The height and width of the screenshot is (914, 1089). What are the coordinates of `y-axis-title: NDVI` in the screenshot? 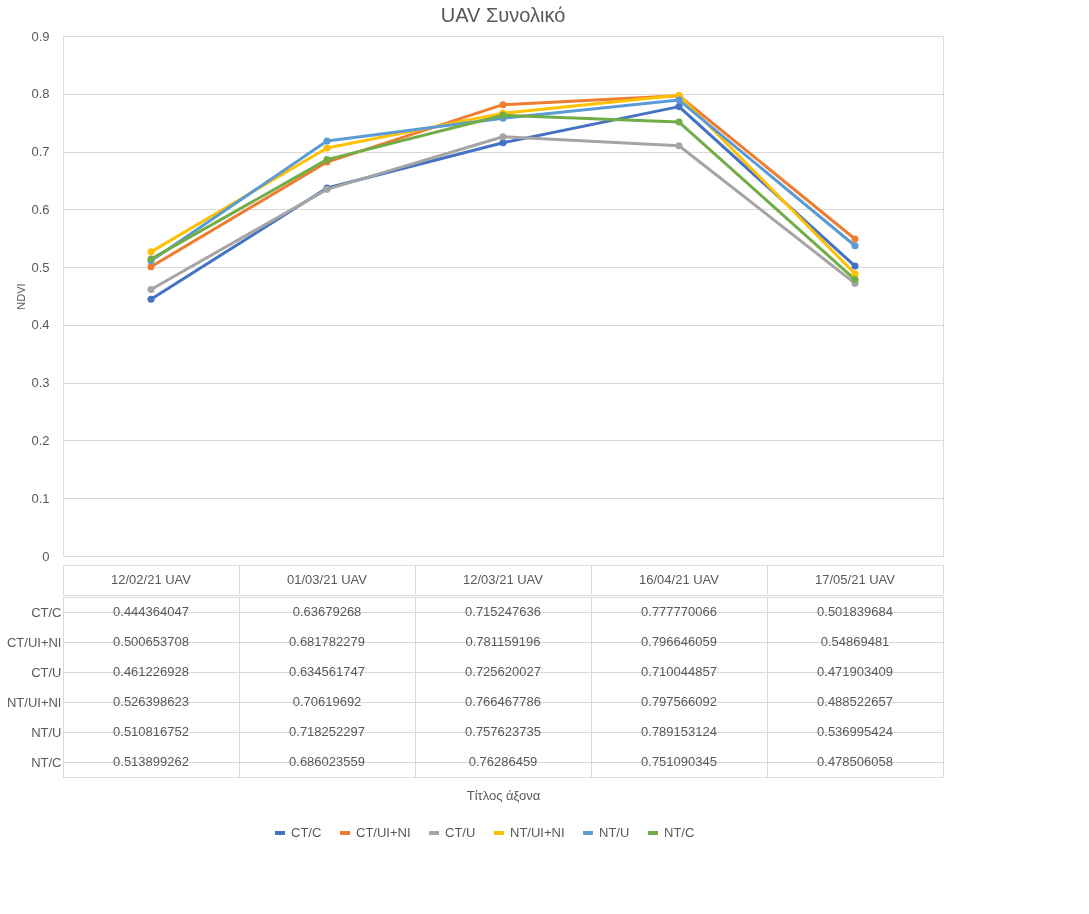 It's located at (21, 296).